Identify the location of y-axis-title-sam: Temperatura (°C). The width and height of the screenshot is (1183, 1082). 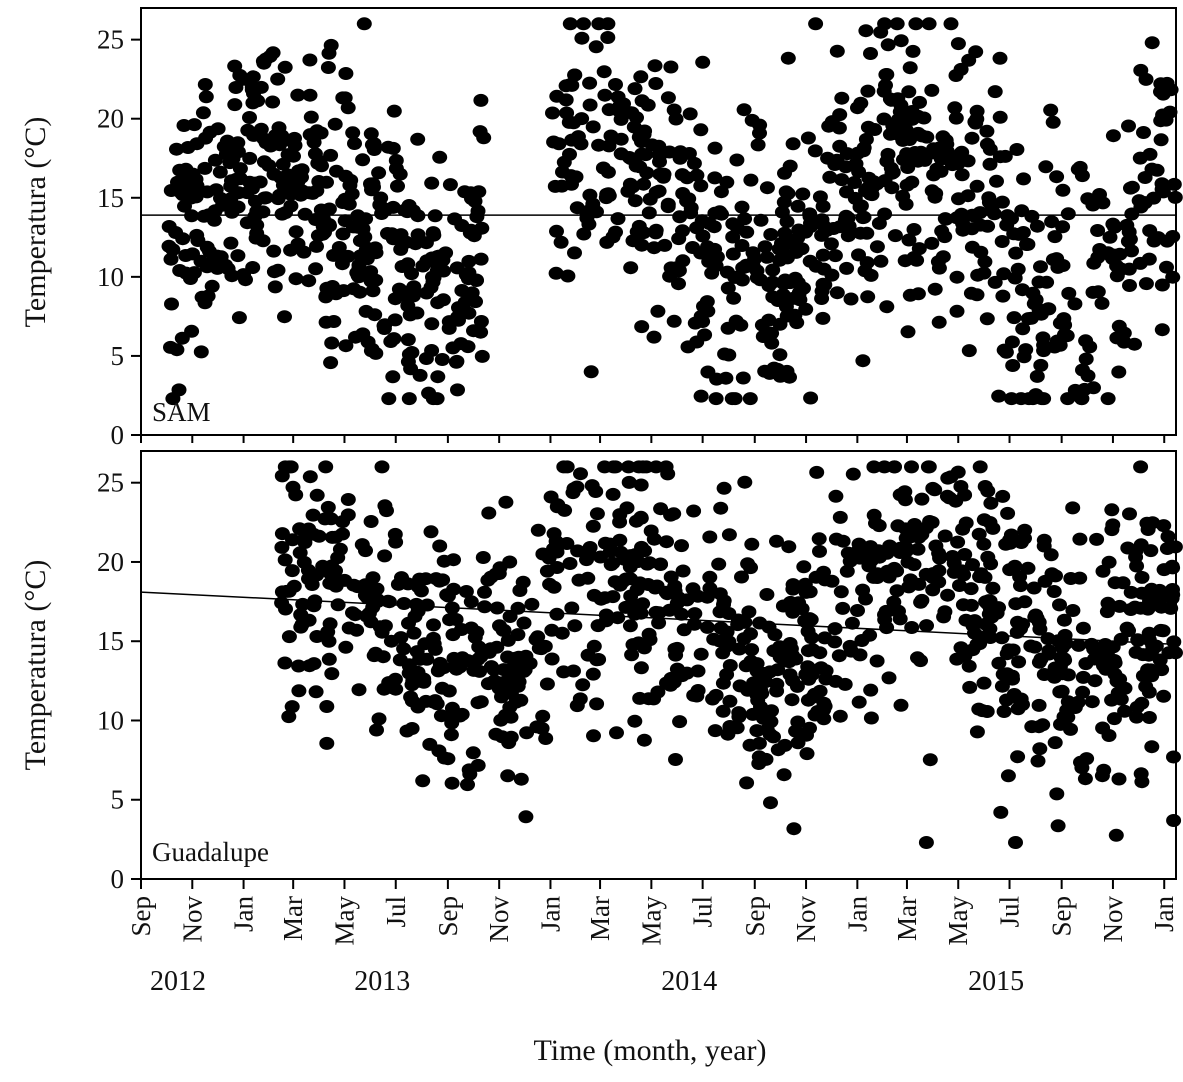
(35, 222).